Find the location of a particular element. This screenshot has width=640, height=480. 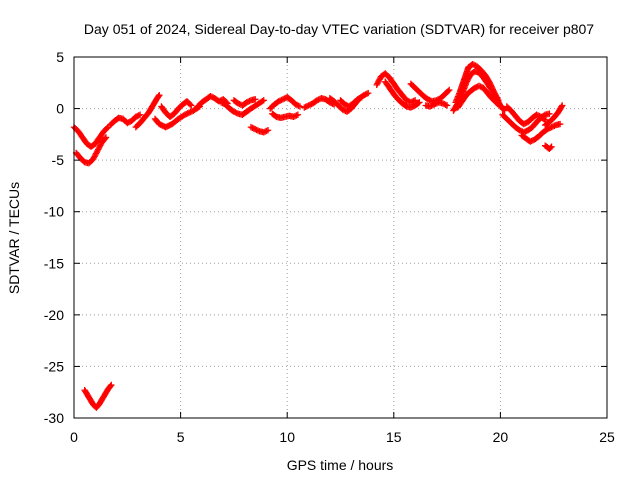

y-tick-label: -30 is located at coordinates (54, 418).